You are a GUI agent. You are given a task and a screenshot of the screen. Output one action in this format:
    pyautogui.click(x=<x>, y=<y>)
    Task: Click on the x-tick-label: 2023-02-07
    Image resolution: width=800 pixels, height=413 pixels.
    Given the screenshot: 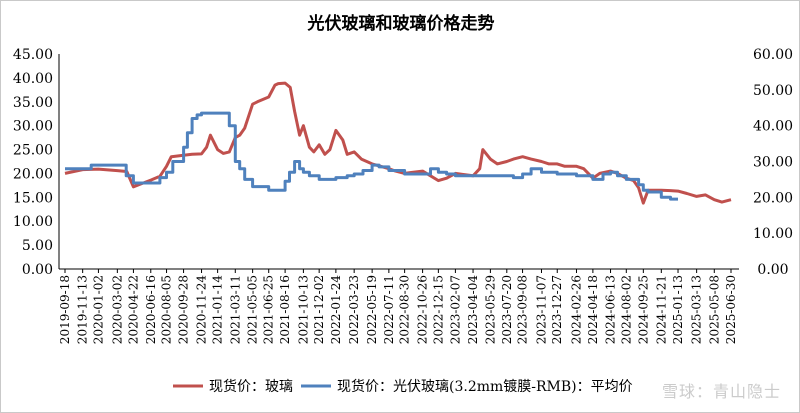 What is the action you would take?
    pyautogui.click(x=455, y=309)
    